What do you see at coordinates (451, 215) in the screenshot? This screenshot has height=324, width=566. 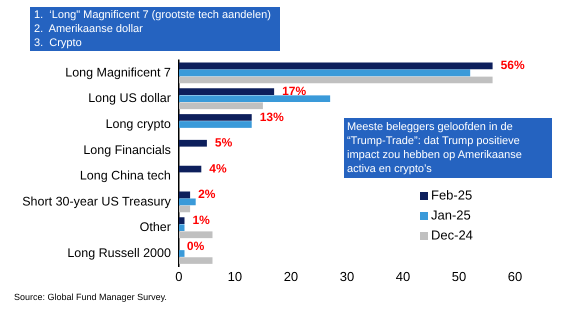 I see `legend-label: Jan-25` at bounding box center [451, 215].